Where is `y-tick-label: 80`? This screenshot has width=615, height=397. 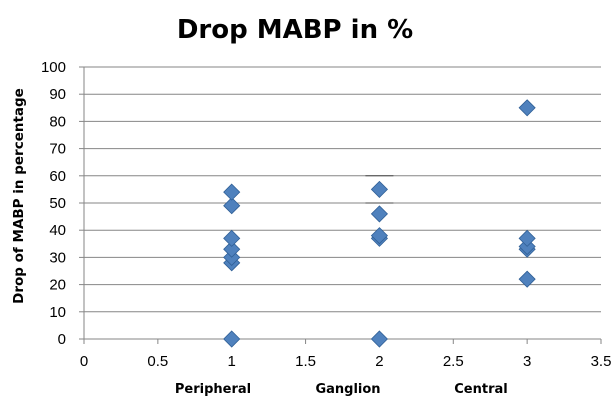 y-tick-label: 80 is located at coordinates (57, 121).